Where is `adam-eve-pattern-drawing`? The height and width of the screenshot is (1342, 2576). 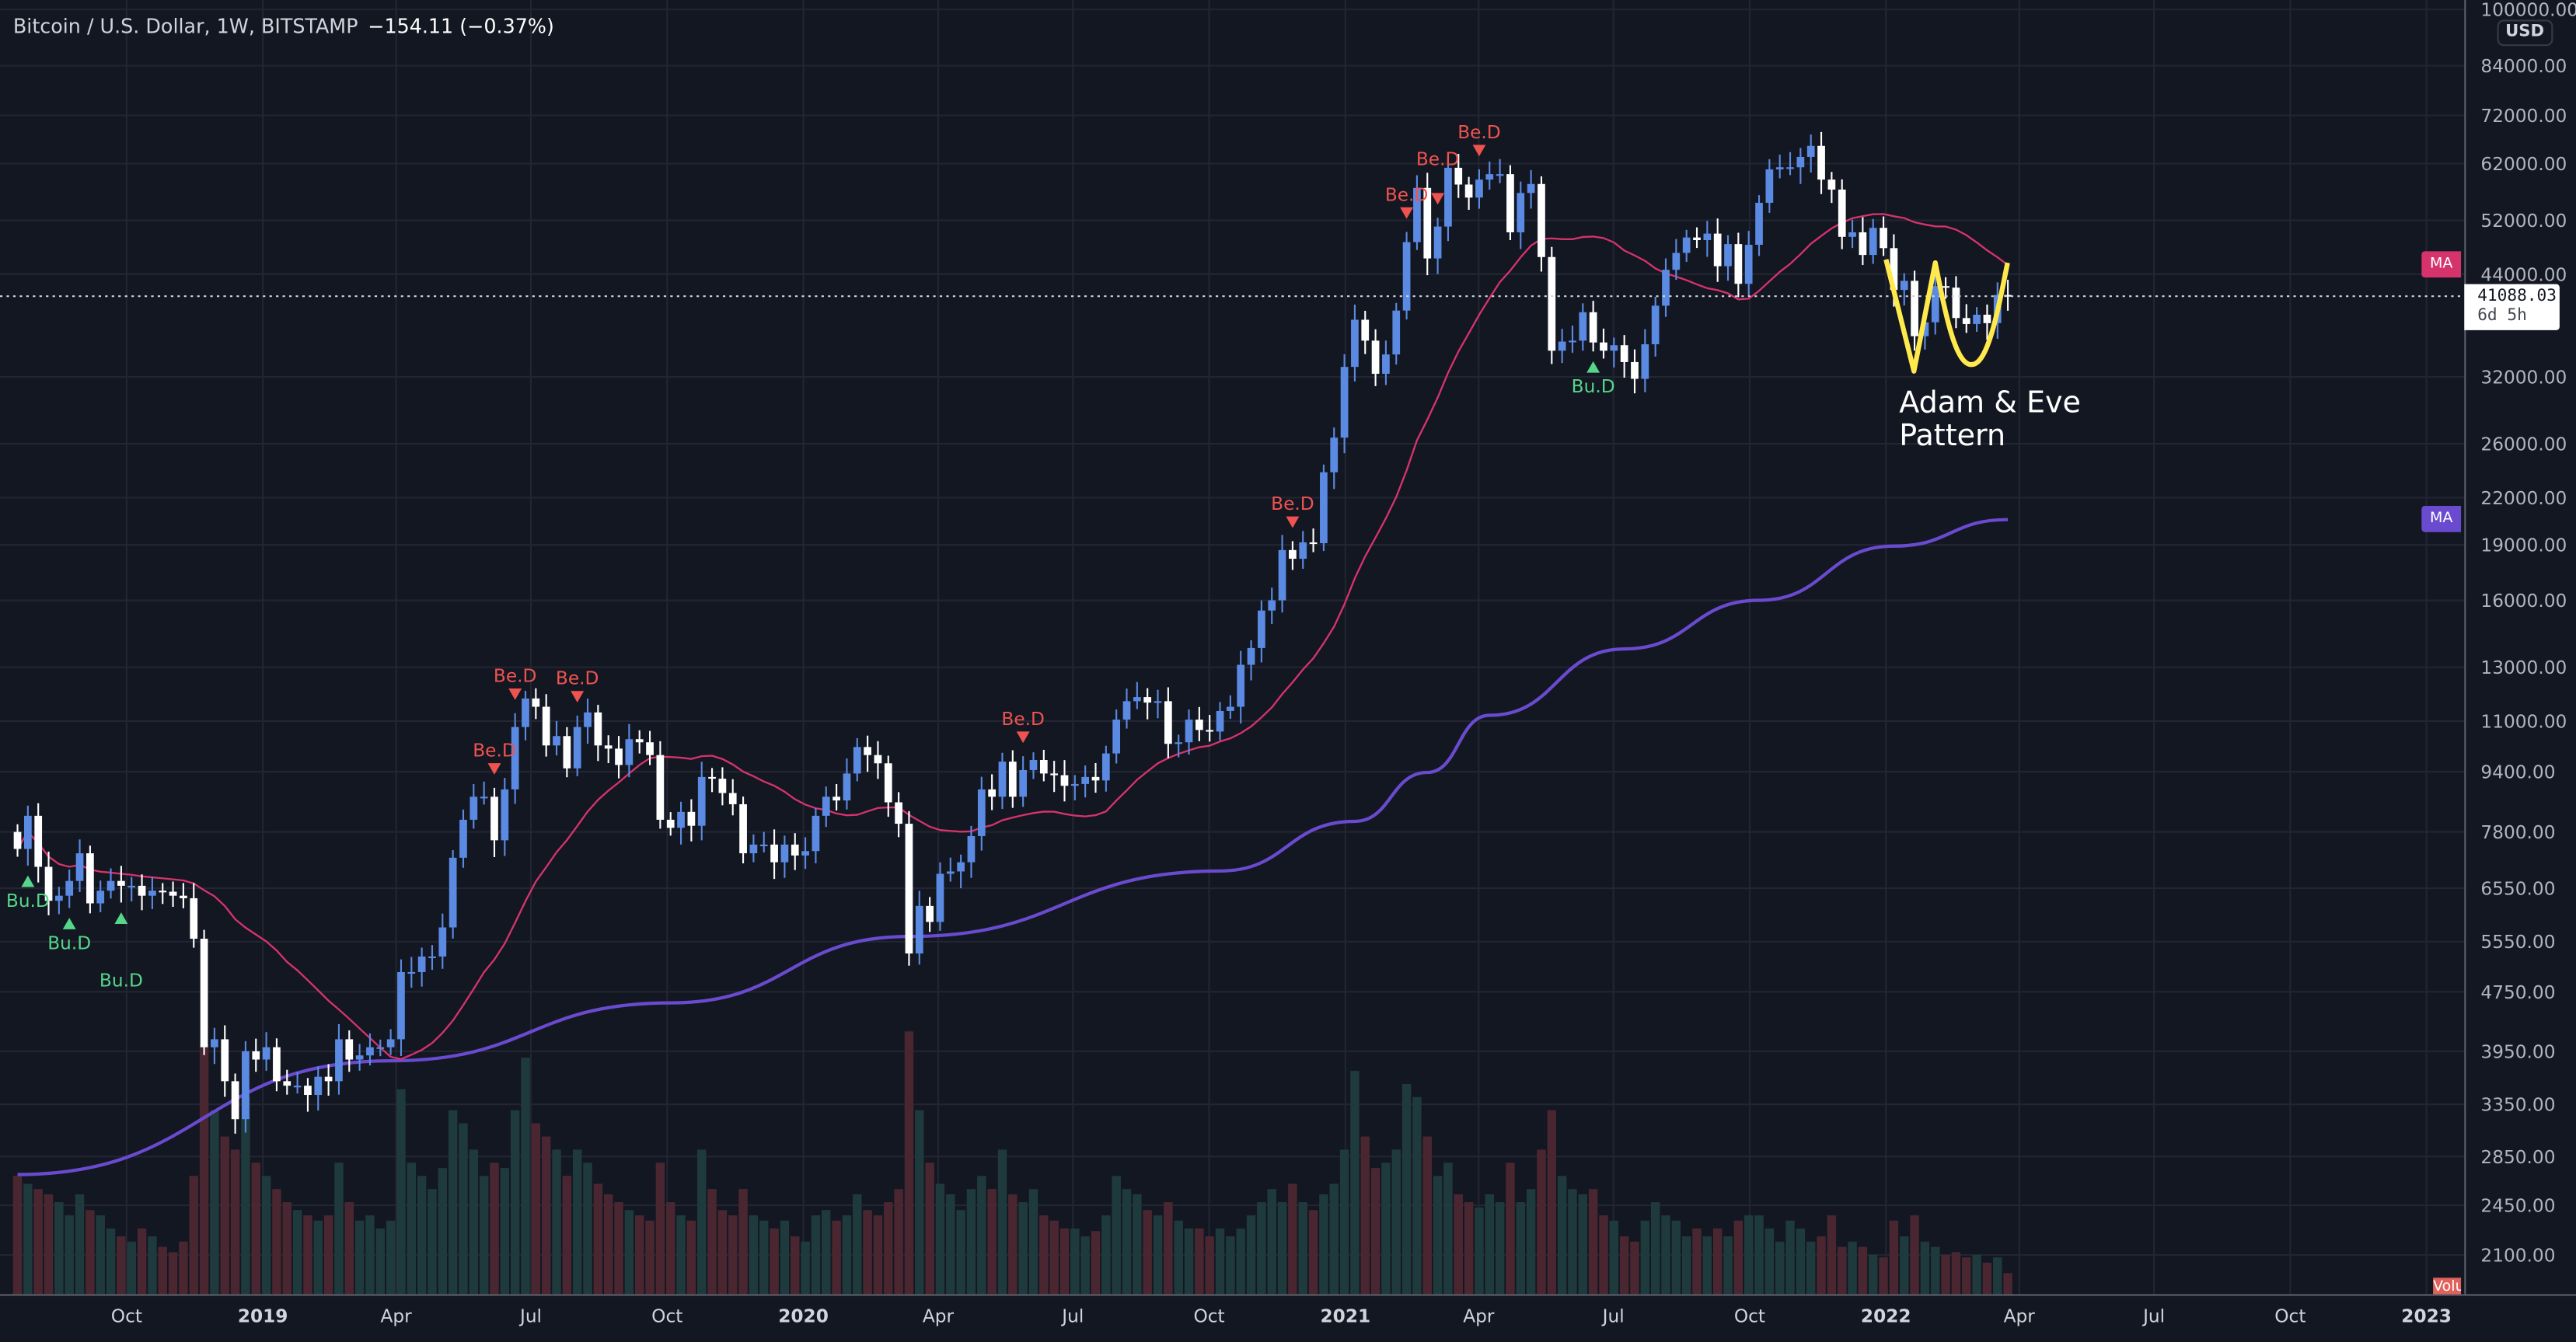
adam-eve-pattern-drawing is located at coordinates (1947, 316).